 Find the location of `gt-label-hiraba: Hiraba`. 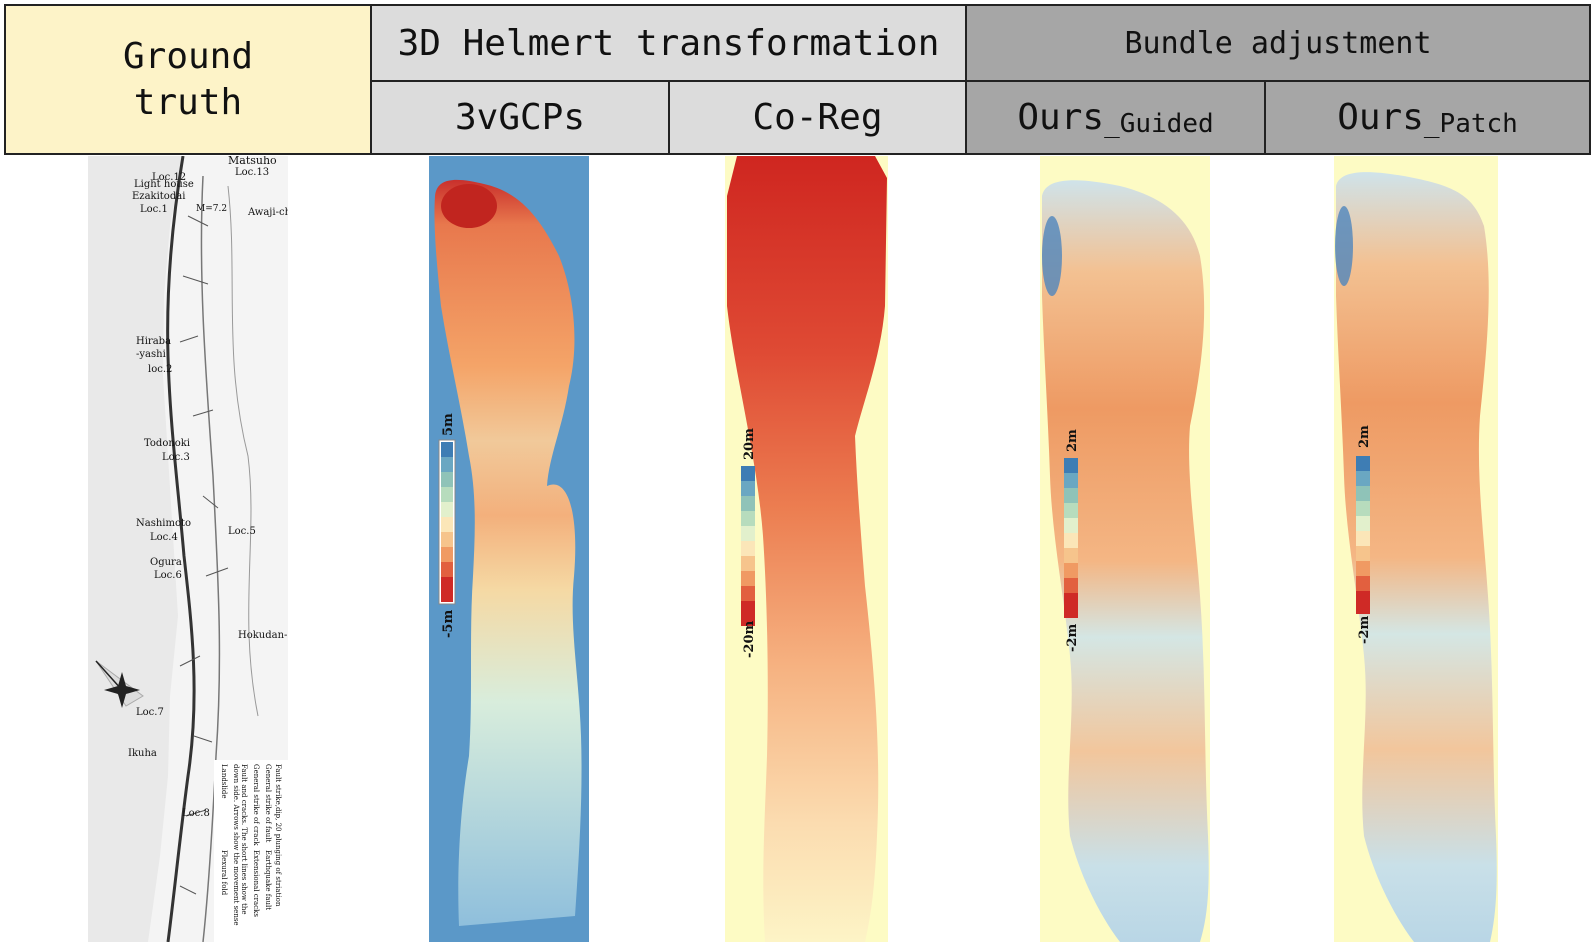

gt-label-hiraba: Hiraba is located at coordinates (153, 341).